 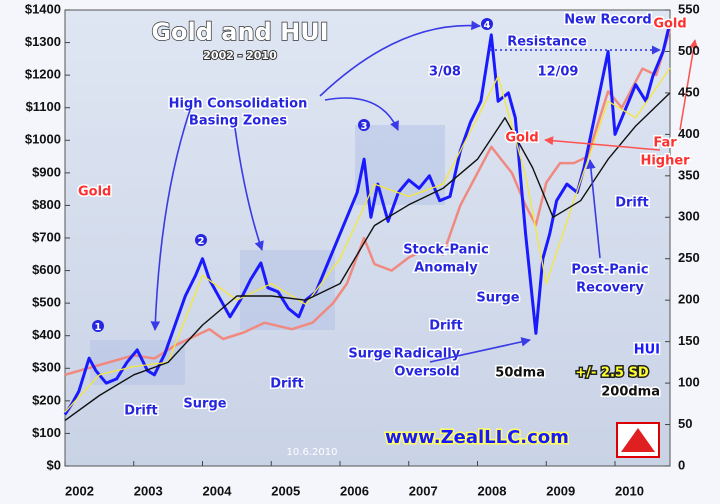 I want to click on y2-tick-label: 400, so click(x=689, y=133).